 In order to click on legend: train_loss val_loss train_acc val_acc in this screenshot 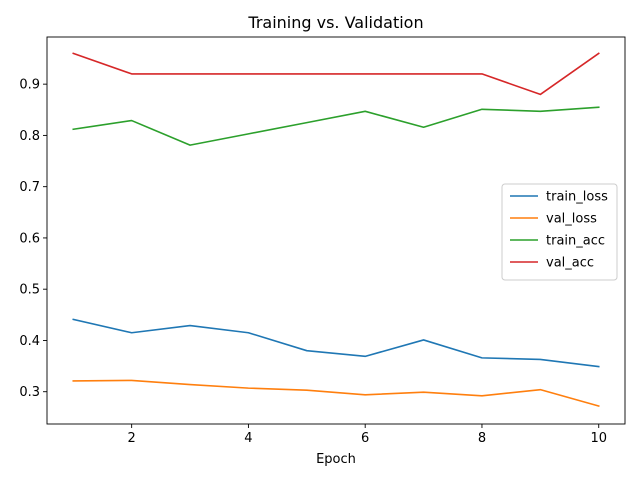, I will do `click(559, 232)`.